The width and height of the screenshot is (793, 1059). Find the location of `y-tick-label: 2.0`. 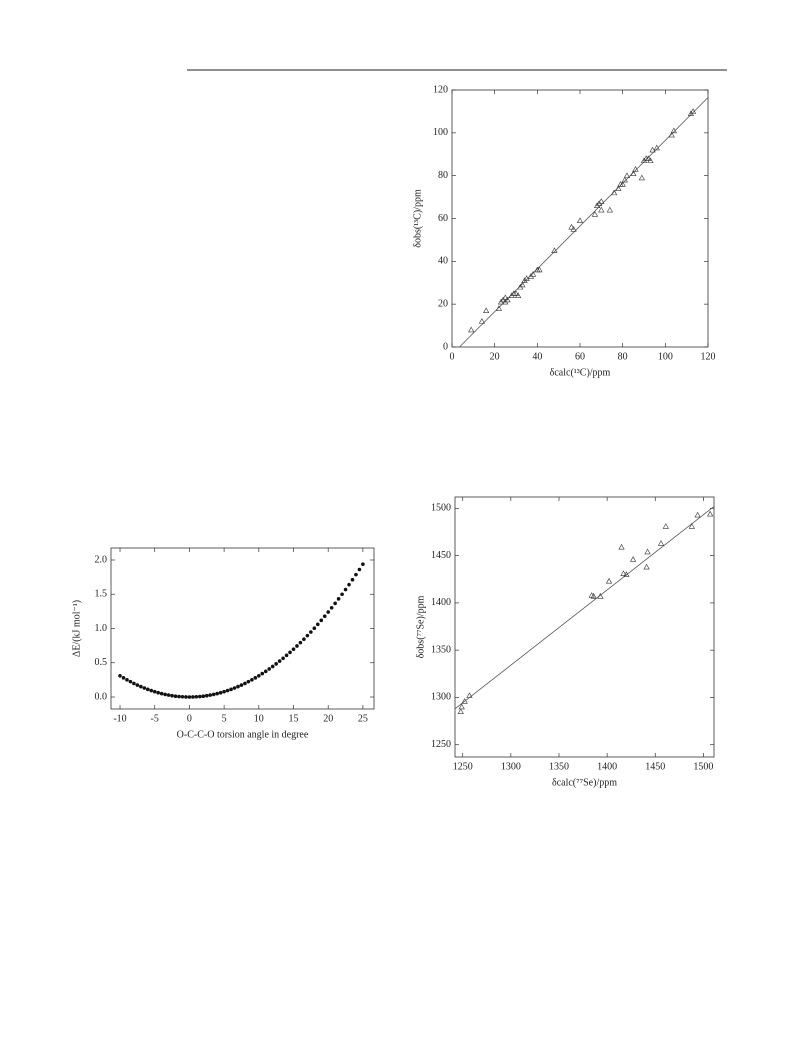

y-tick-label: 2.0 is located at coordinates (101, 559).